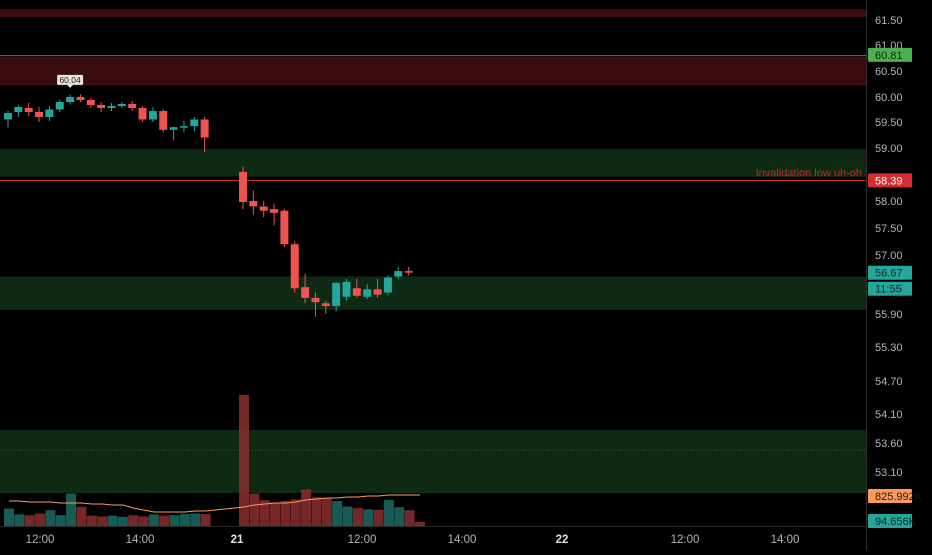 This screenshot has height=555, width=932. What do you see at coordinates (70, 80) in the screenshot?
I see `high-marker-label: 60.04` at bounding box center [70, 80].